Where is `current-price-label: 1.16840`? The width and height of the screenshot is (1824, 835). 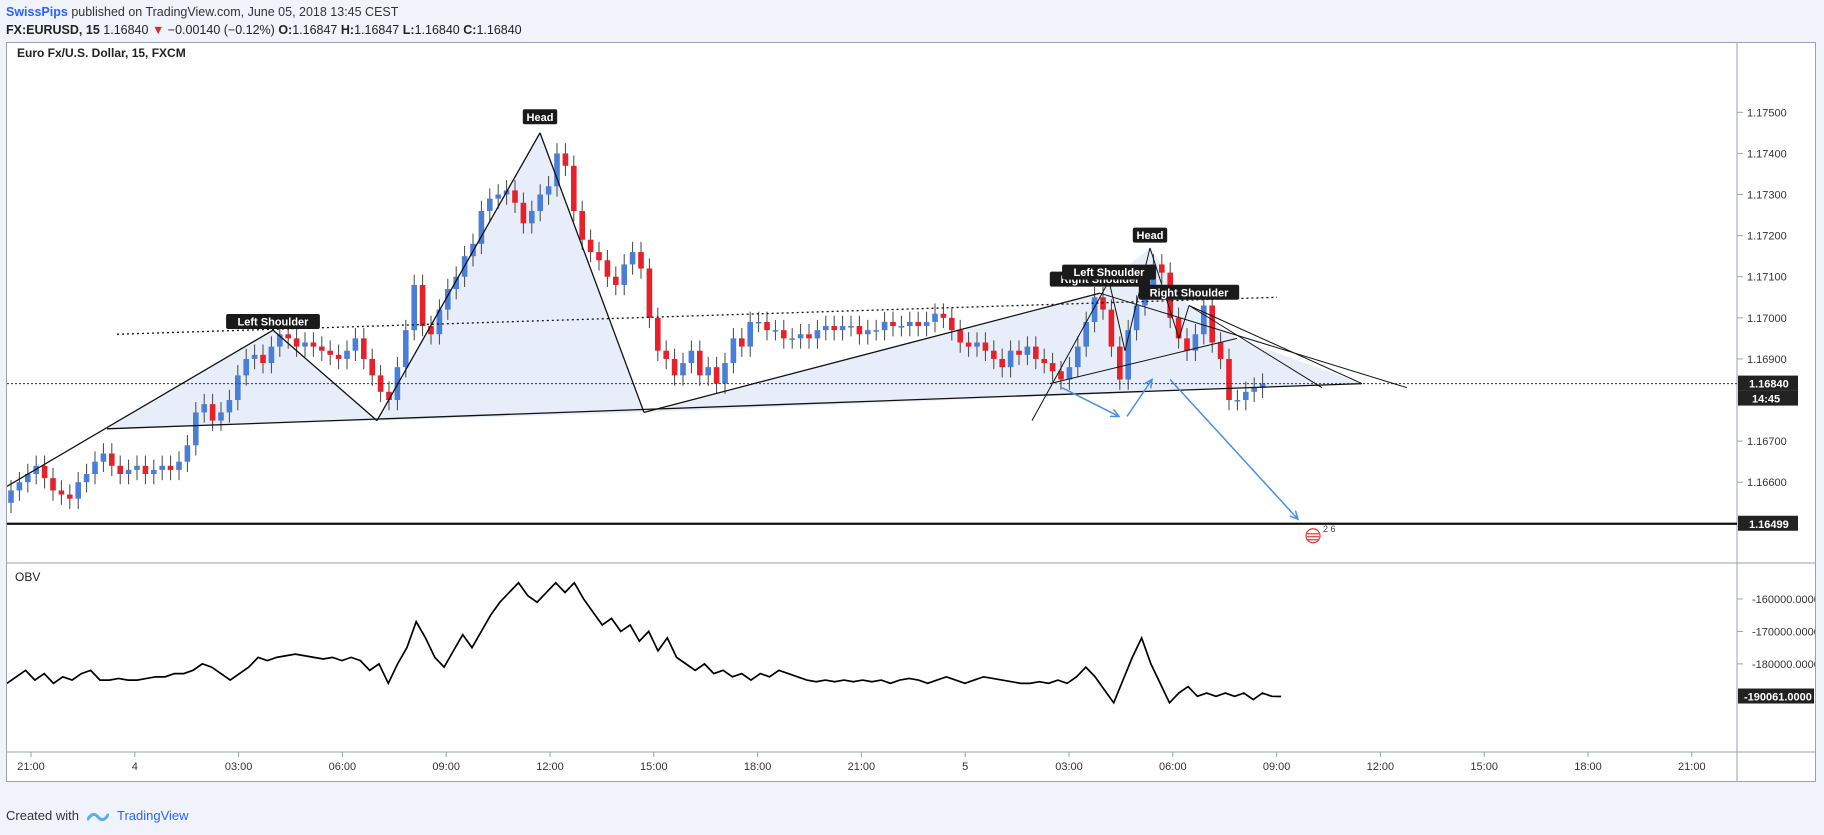 current-price-label: 1.16840 is located at coordinates (1769, 385).